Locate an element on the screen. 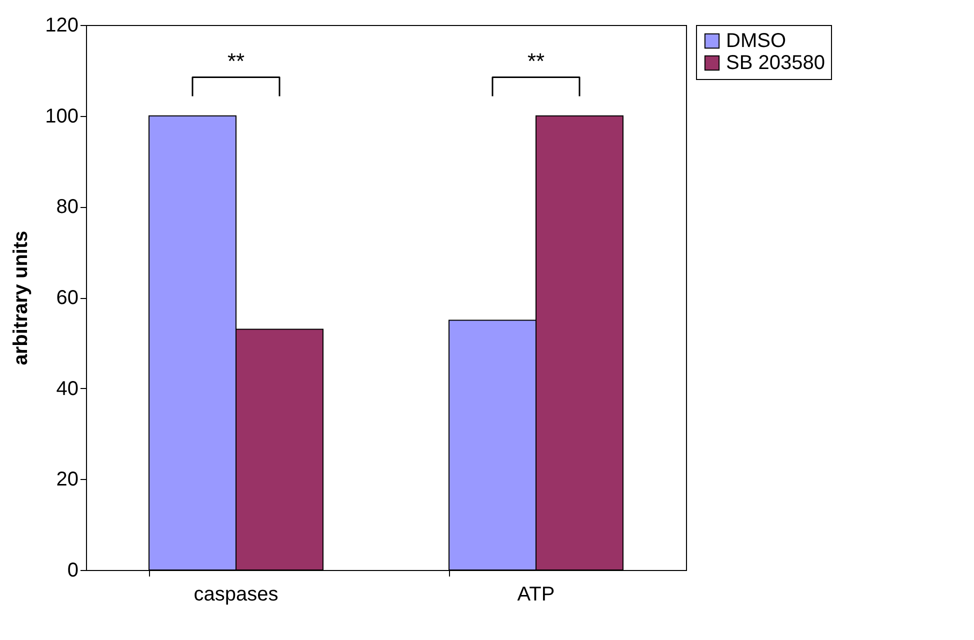 The image size is (974, 640). x-tick-label: caspases is located at coordinates (236, 595).